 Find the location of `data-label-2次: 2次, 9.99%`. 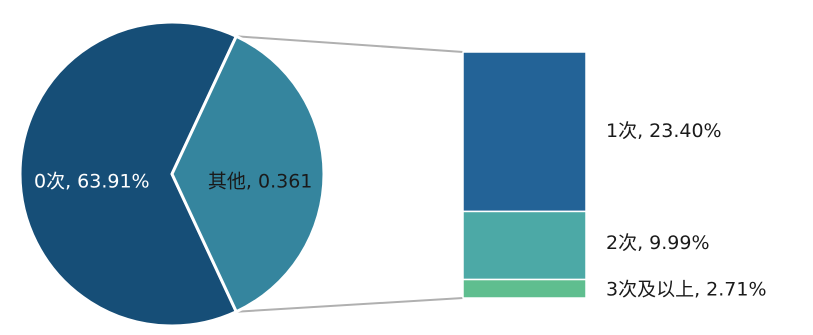

data-label-2次: 2次, 9.99% is located at coordinates (658, 243).